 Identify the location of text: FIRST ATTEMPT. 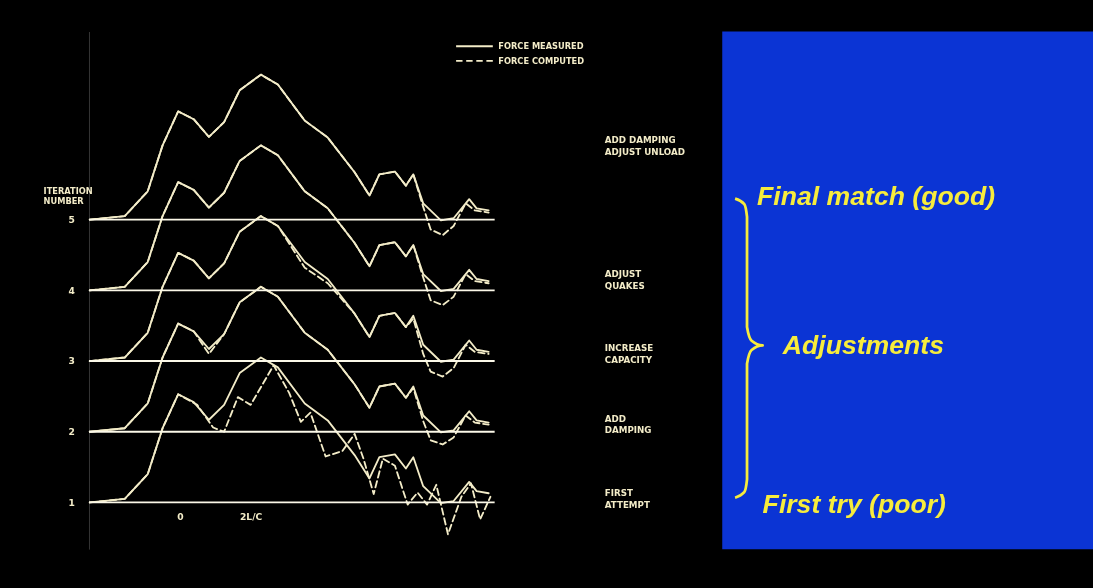
(627, 498).